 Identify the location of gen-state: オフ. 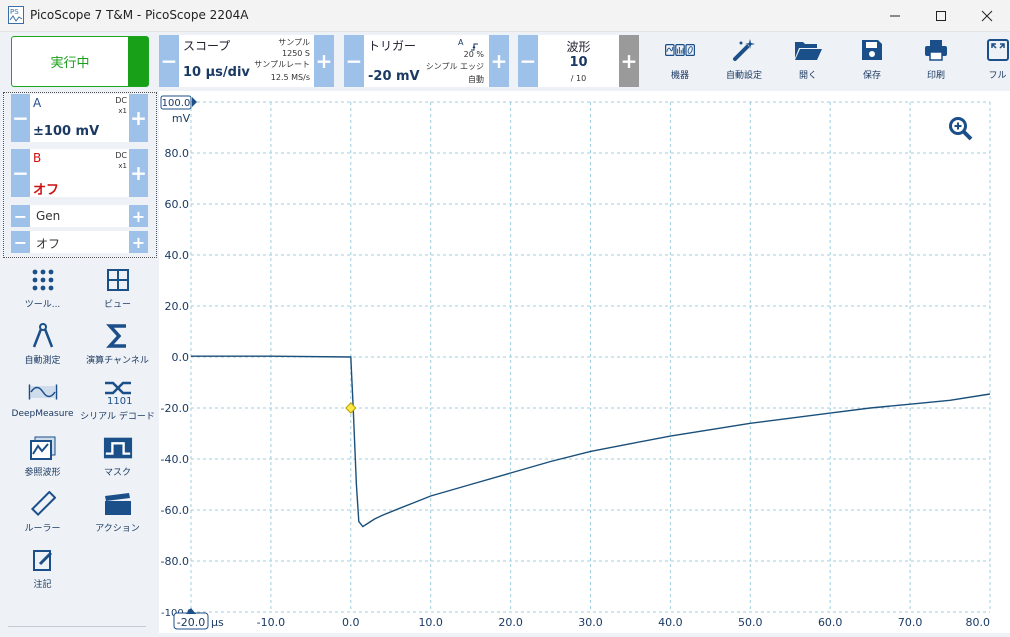
(48, 243).